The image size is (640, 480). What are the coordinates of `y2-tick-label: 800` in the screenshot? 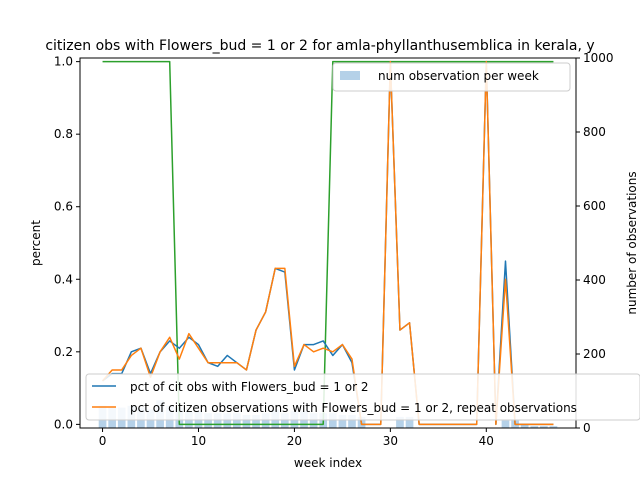 It's located at (594, 132).